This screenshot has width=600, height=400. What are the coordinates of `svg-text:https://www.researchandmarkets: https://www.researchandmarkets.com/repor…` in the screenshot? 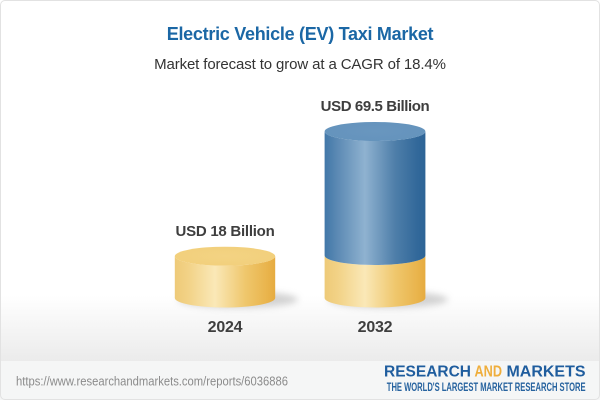 It's located at (152, 380).